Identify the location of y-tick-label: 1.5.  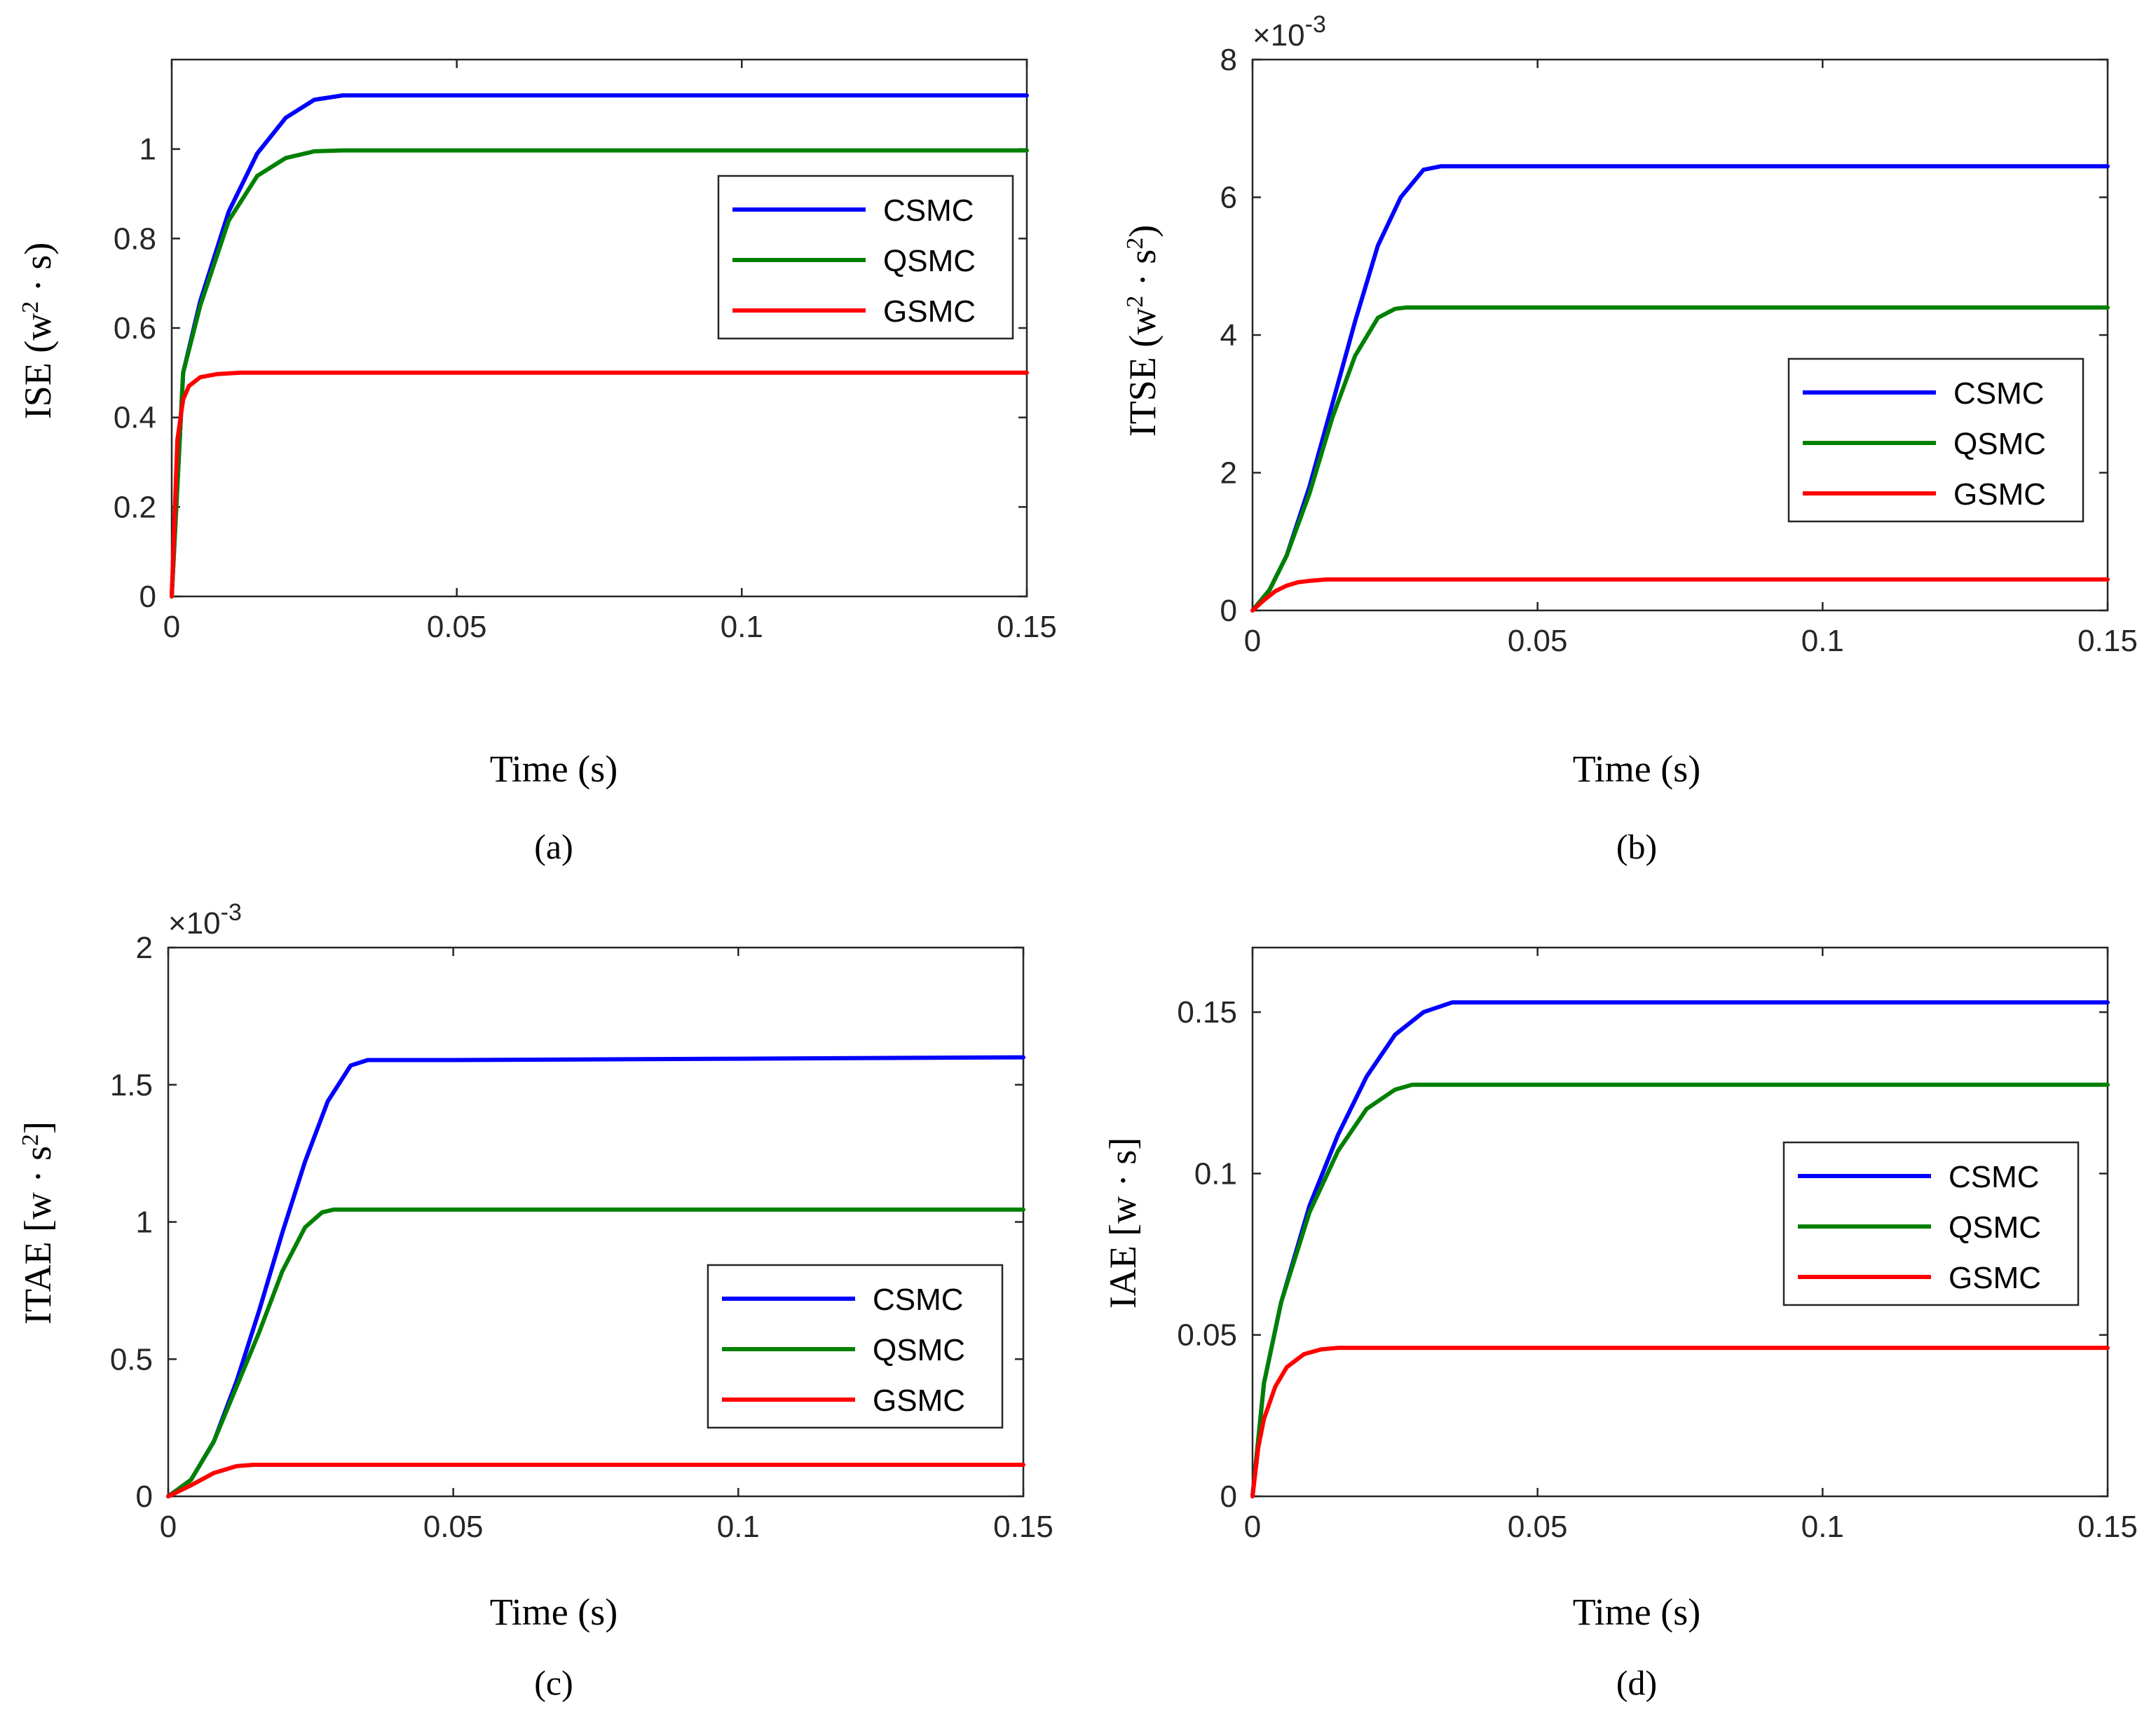
(131, 1085).